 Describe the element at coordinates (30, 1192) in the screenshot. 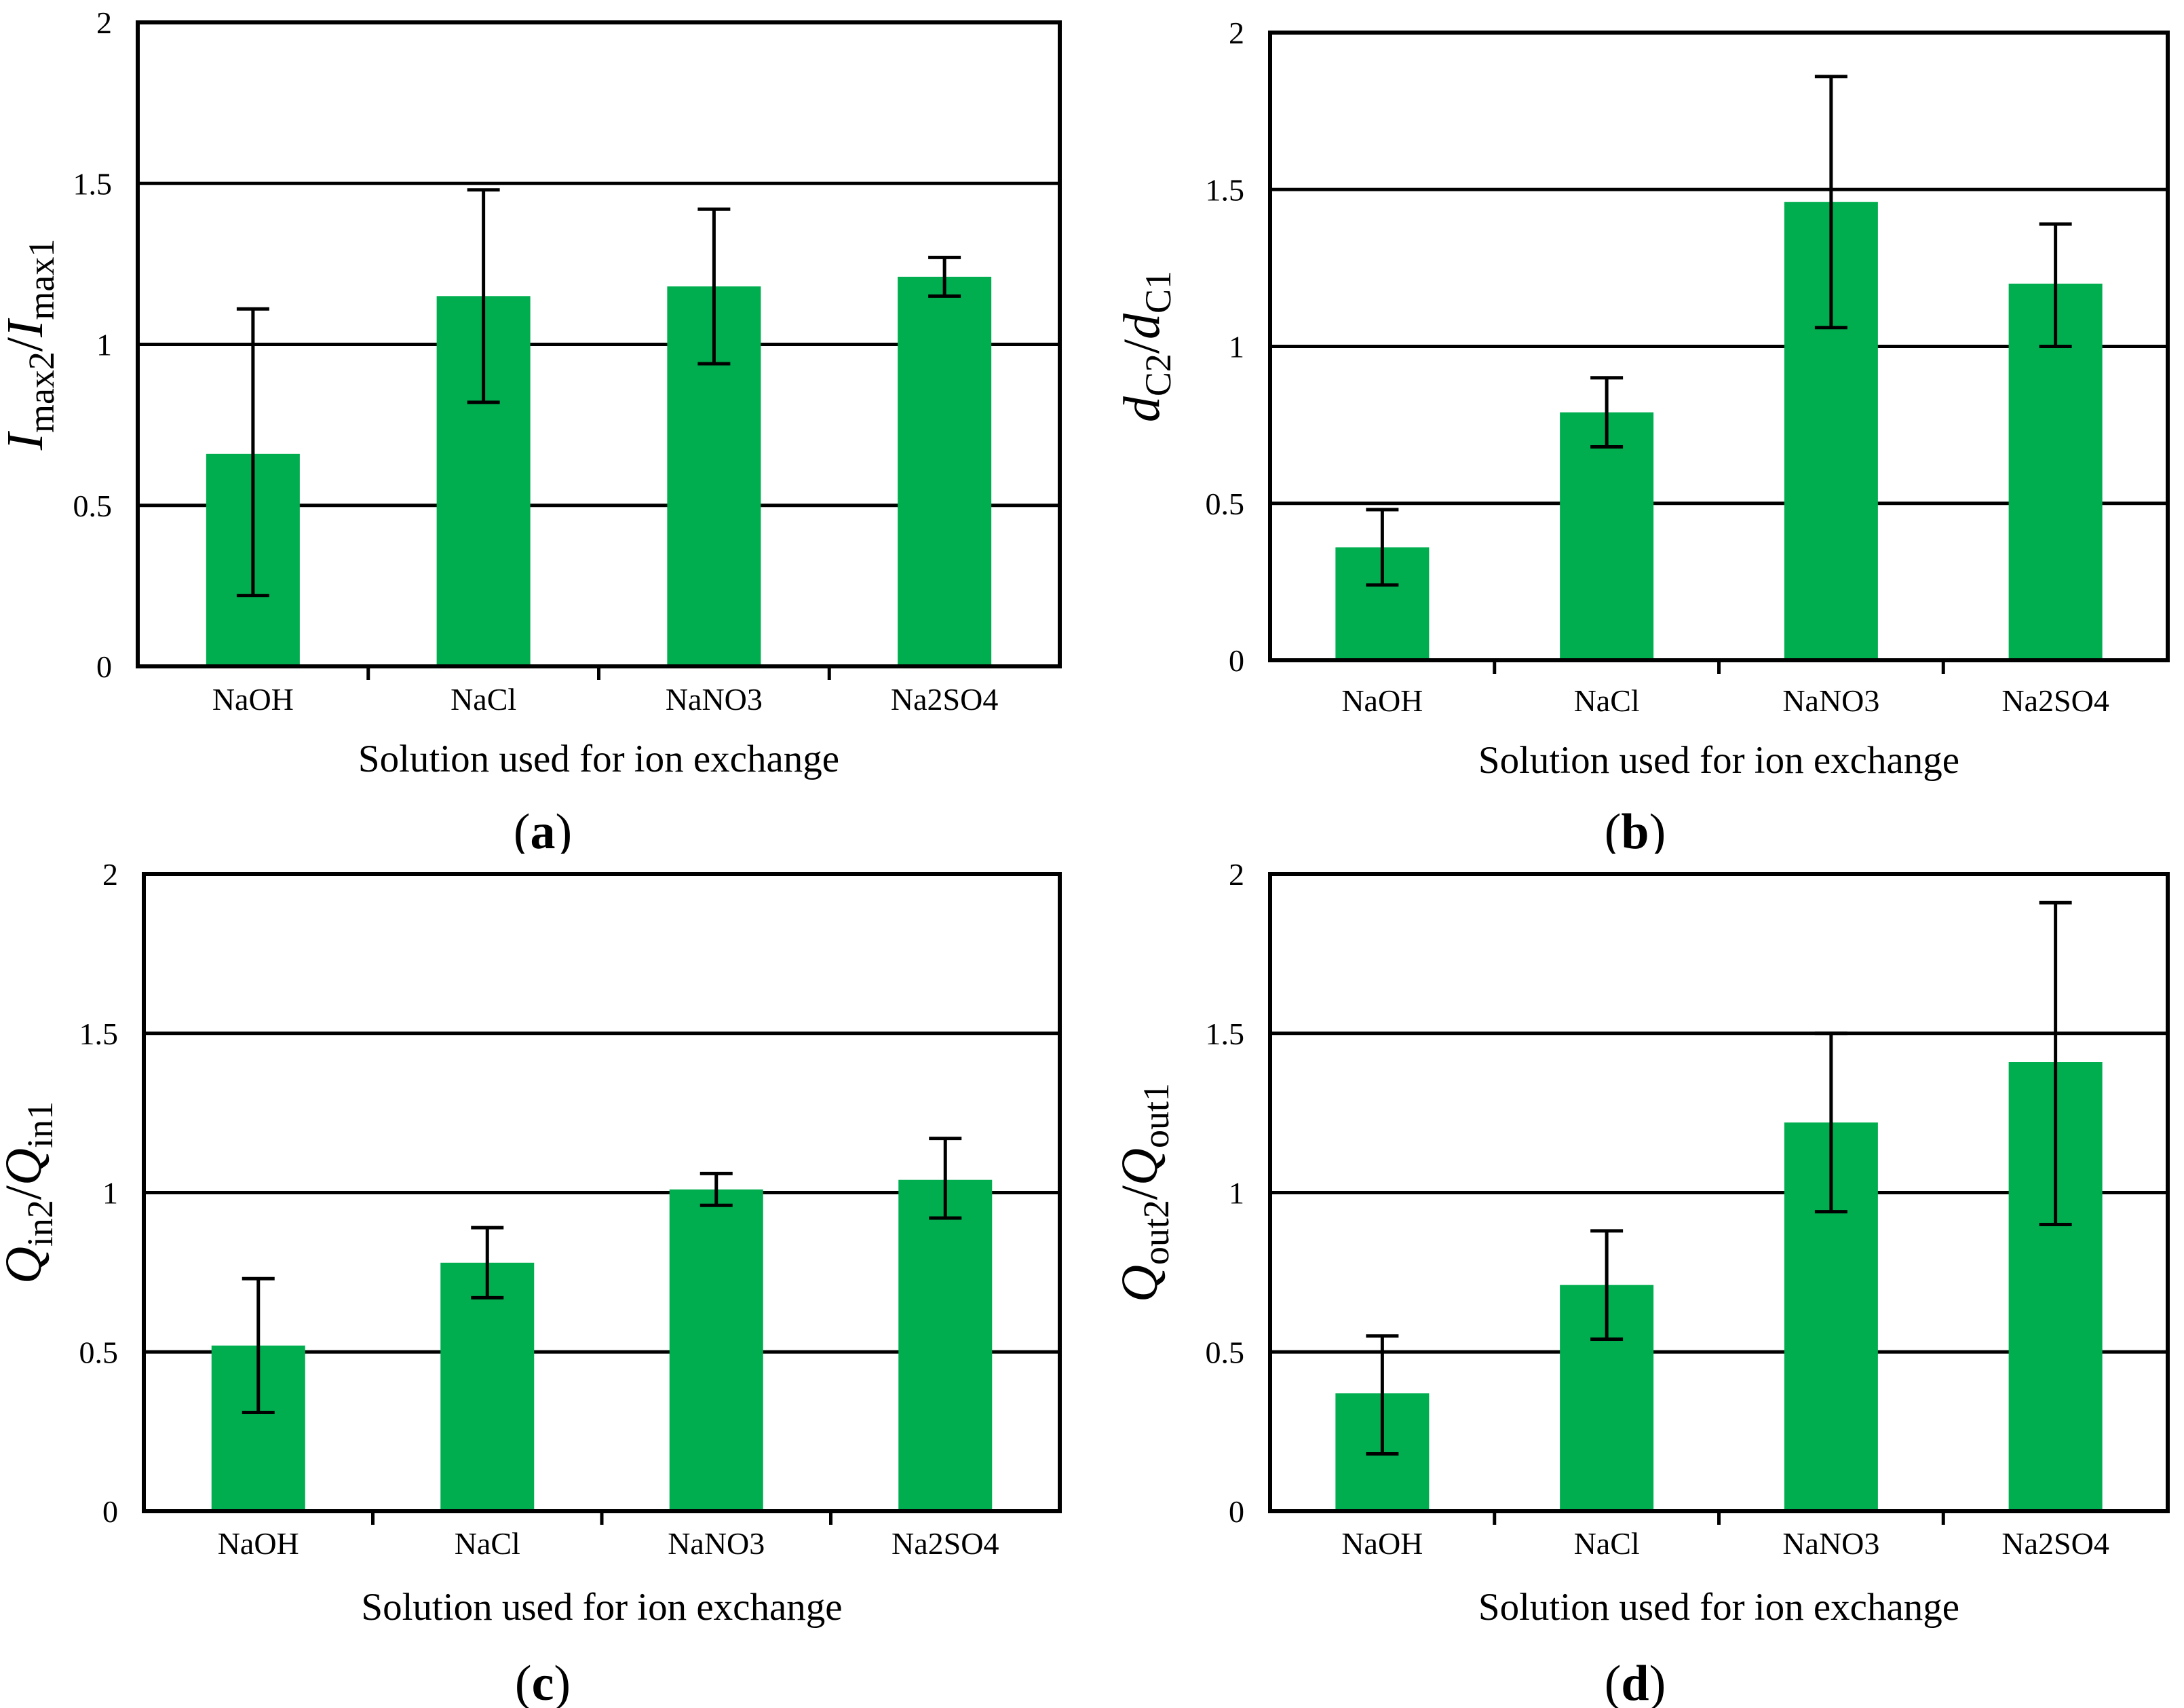

I see `y-axis-title: Qin2/Qin1` at that location.